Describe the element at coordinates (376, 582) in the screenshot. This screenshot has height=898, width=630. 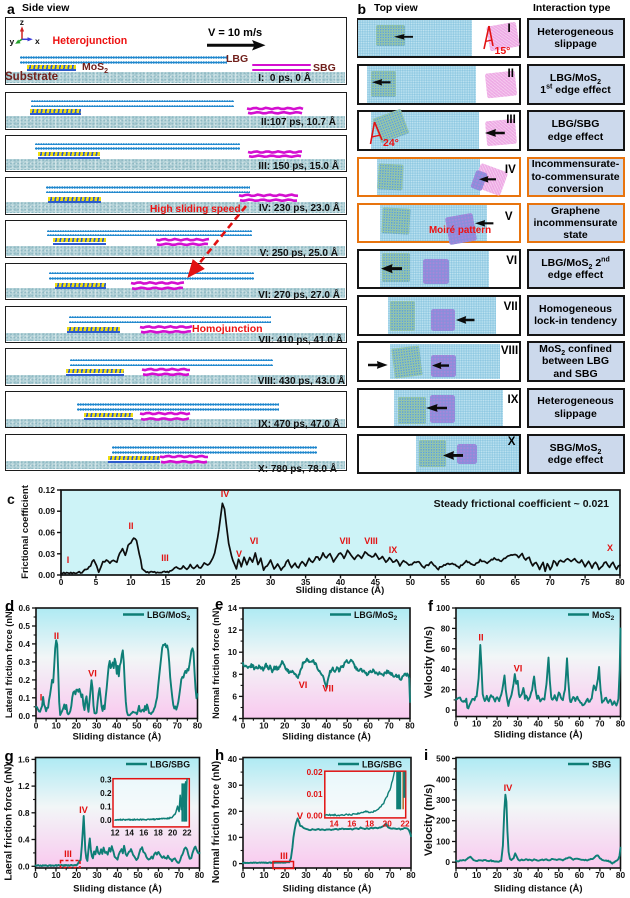
I see `svg-text: 45` at that location.